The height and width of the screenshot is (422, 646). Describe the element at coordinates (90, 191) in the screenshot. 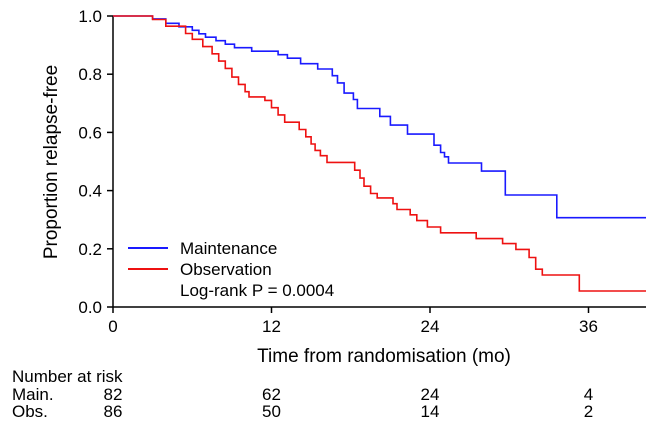

I see `y-tick-label: 0.4` at that location.